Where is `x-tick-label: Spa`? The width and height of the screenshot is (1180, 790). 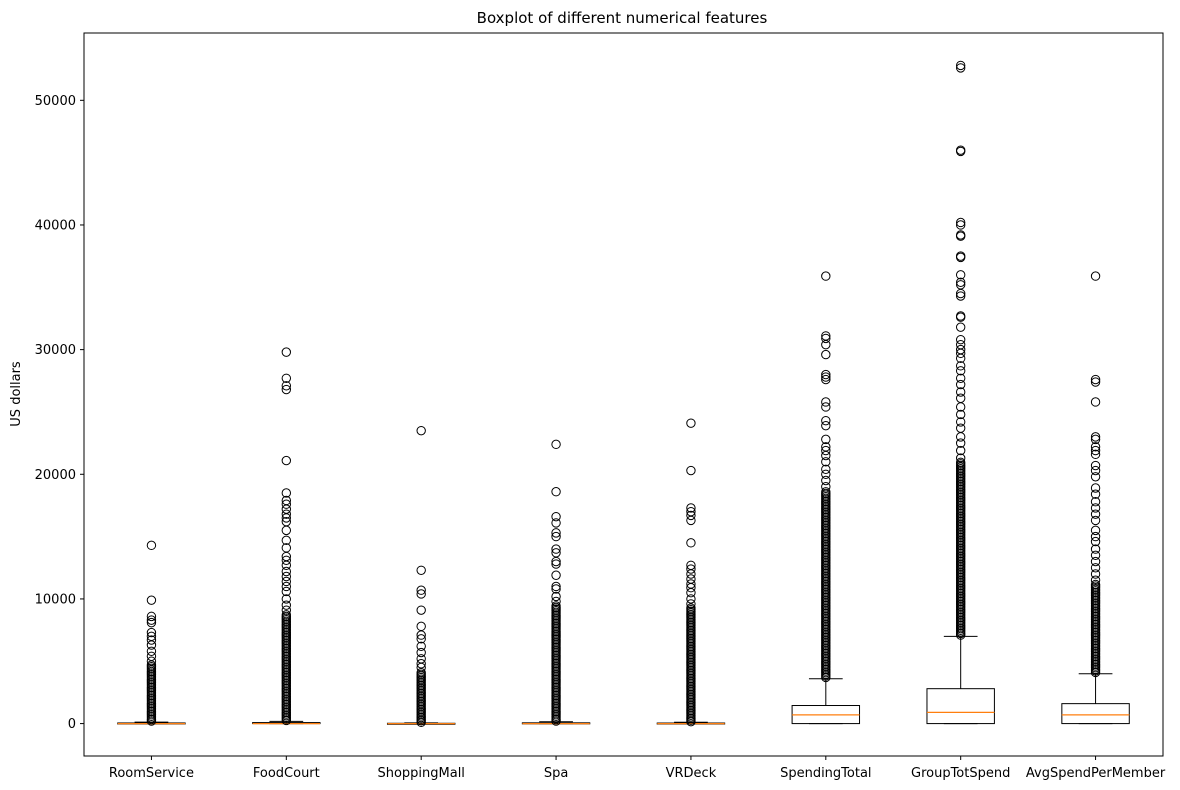
x-tick-label: Spa is located at coordinates (556, 773).